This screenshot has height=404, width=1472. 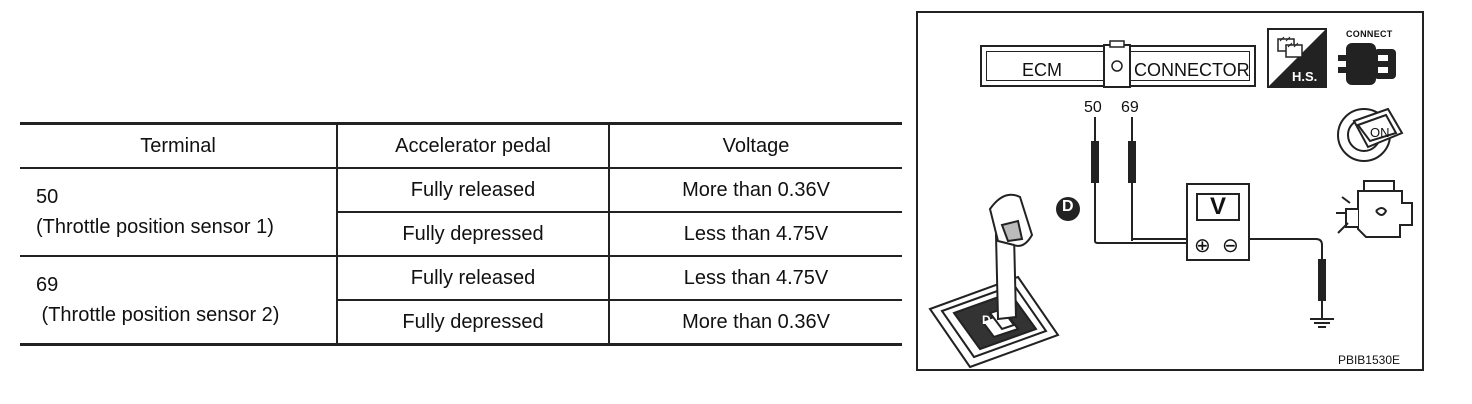 I want to click on terminal-69-label: 69, so click(x=1130, y=107).